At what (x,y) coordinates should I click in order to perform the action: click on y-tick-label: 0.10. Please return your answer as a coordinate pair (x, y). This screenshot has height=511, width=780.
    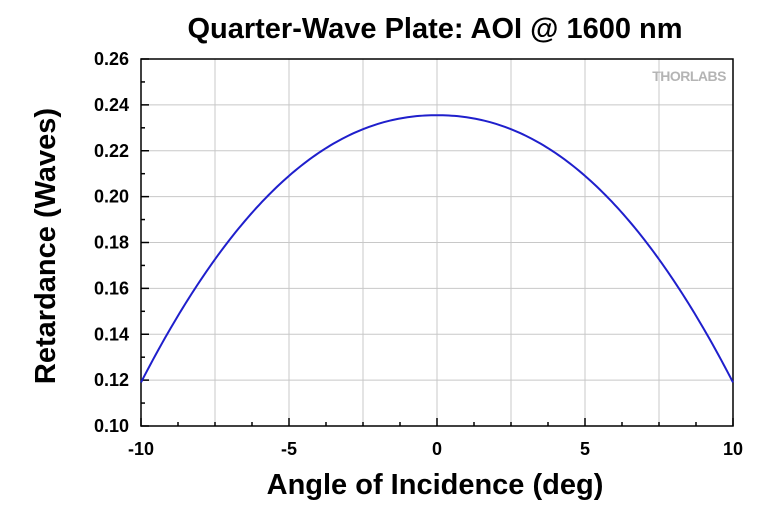
    Looking at the image, I should click on (111, 426).